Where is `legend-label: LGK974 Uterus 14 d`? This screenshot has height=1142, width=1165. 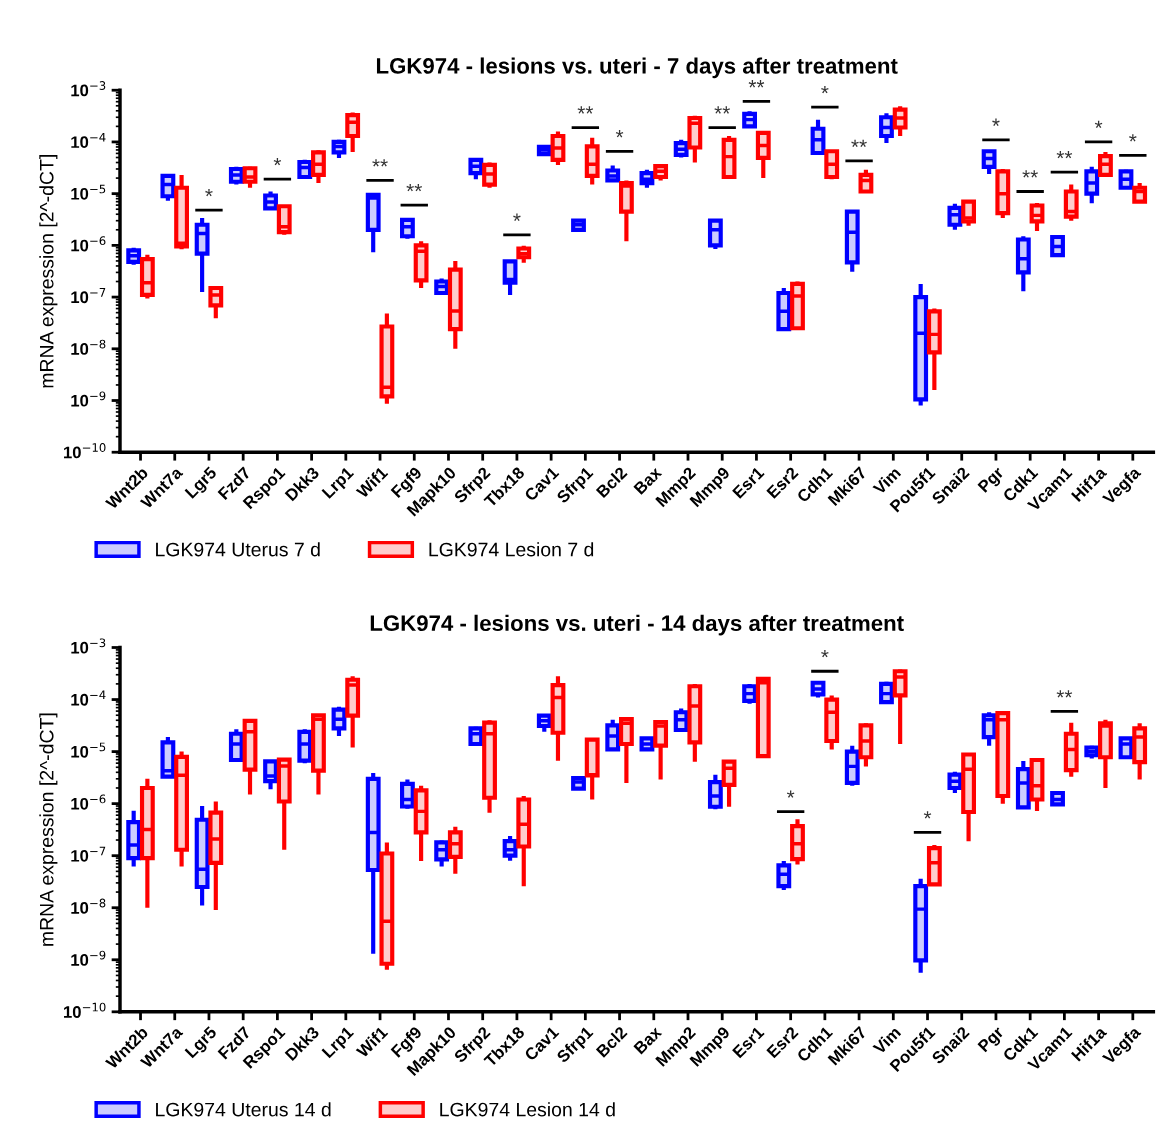 legend-label: LGK974 Uterus 14 d is located at coordinates (243, 1109).